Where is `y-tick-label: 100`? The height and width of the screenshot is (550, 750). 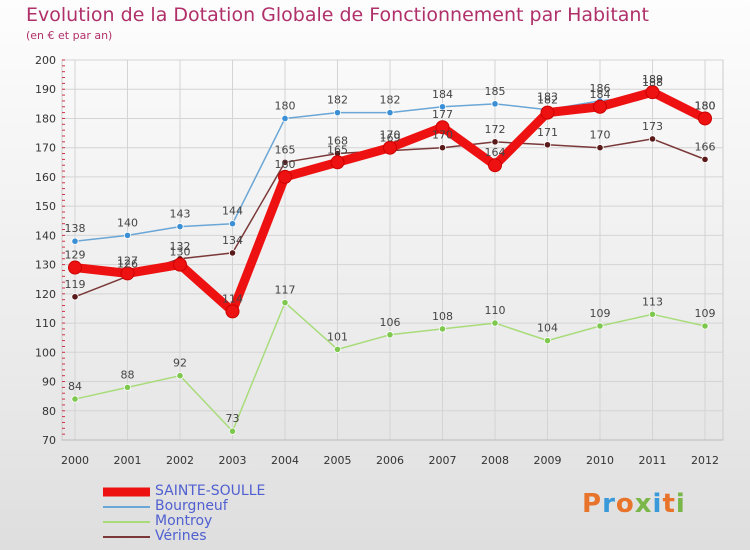
y-tick-label: 100 is located at coordinates (45, 352).